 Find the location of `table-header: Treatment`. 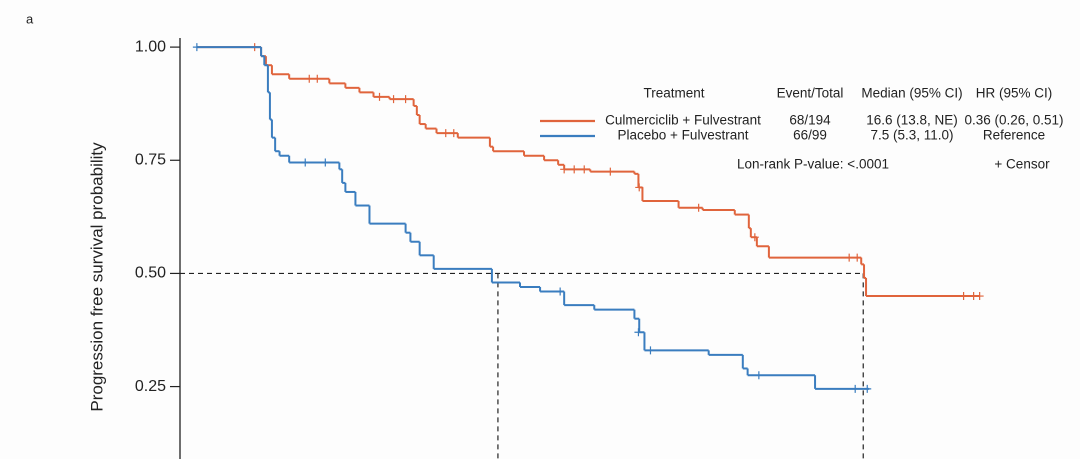

table-header: Treatment is located at coordinates (673, 93).